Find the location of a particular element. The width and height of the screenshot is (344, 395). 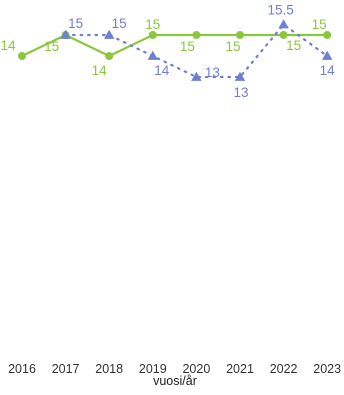

x-tick-label: 2016 is located at coordinates (22, 369).